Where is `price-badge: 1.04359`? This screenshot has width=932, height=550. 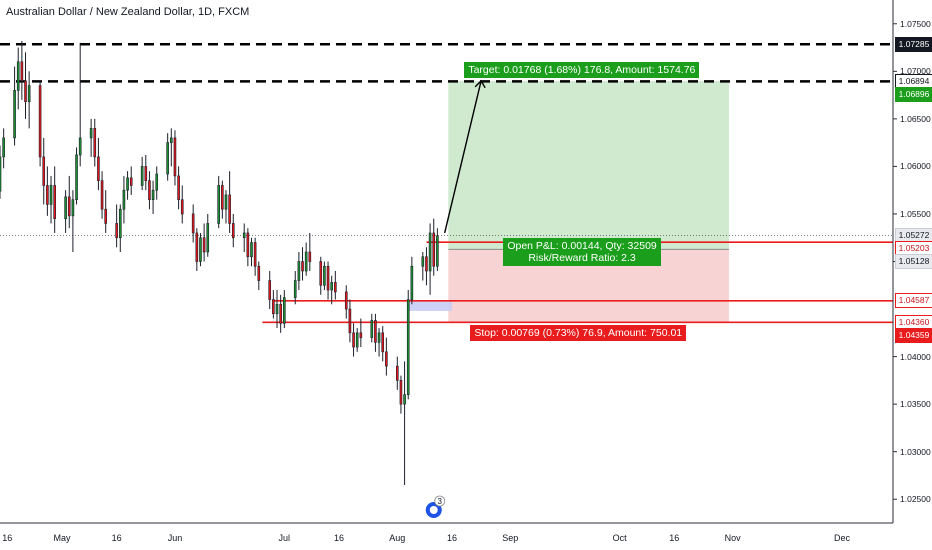 price-badge: 1.04359 is located at coordinates (913, 335).